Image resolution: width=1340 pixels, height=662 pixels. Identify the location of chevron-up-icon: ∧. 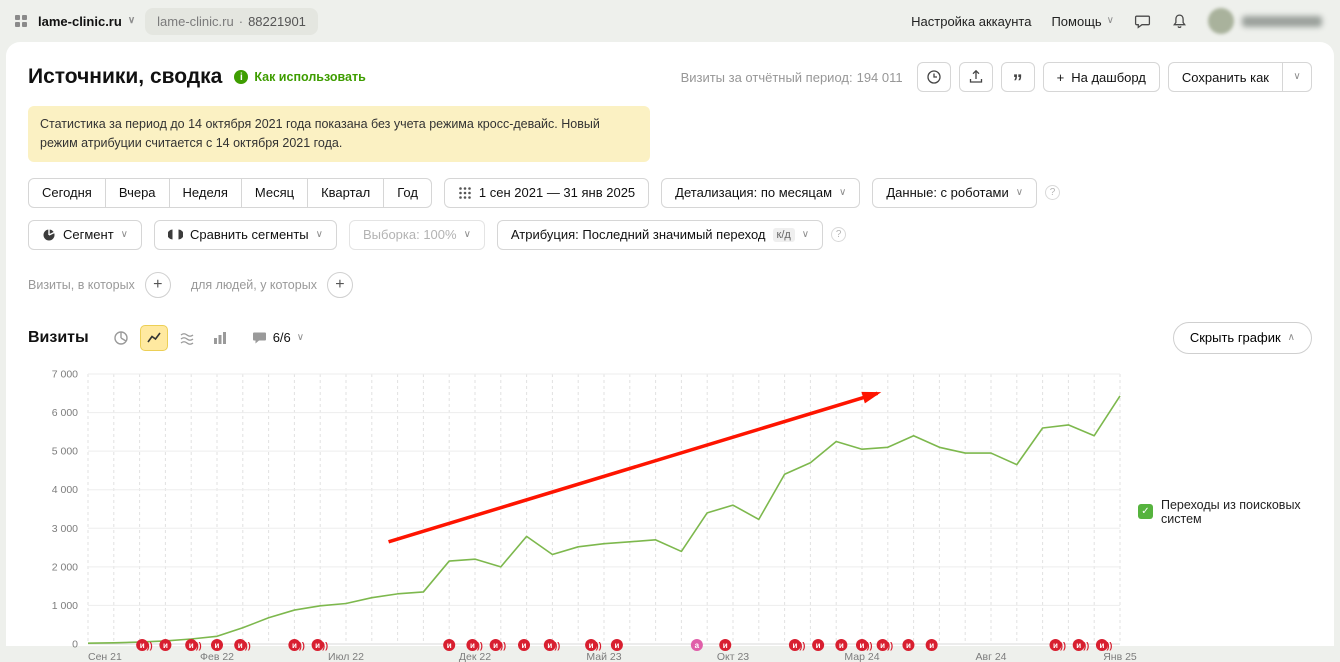
(1291, 338).